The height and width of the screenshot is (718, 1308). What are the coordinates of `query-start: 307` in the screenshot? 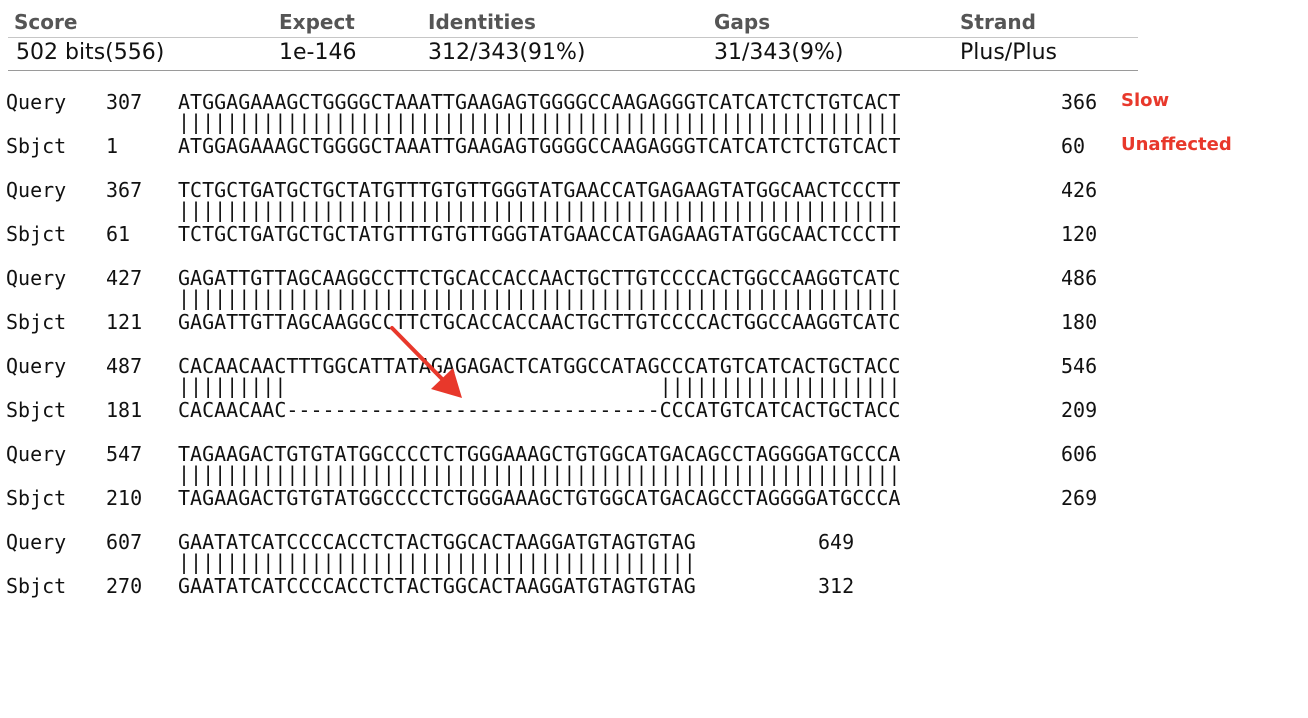 It's located at (124, 102).